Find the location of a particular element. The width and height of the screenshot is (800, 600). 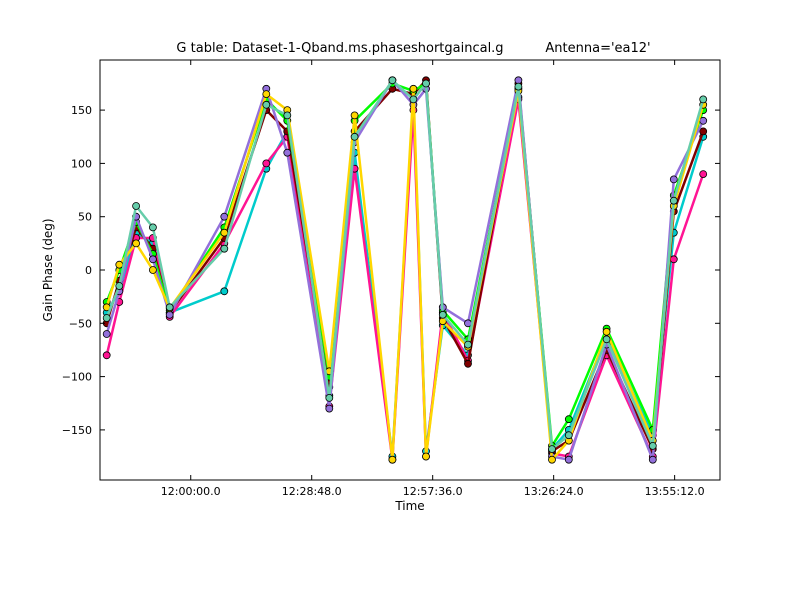

y-tick-label: −50 is located at coordinates (80, 323).